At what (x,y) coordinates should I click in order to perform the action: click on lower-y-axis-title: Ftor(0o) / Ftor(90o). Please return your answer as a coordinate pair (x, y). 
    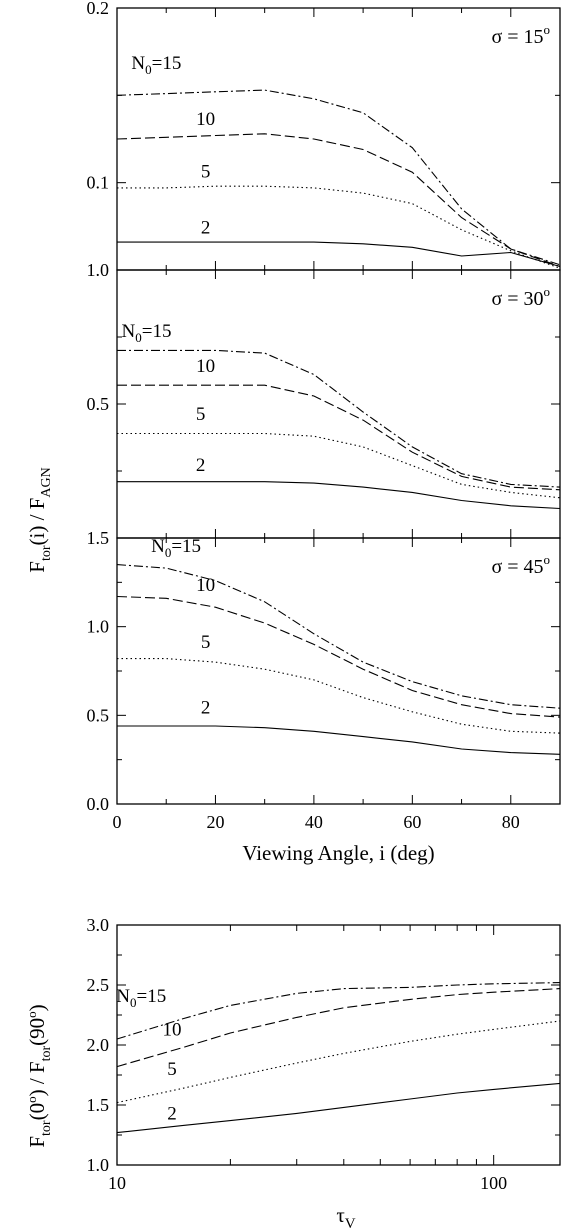
    Looking at the image, I should click on (39, 1075).